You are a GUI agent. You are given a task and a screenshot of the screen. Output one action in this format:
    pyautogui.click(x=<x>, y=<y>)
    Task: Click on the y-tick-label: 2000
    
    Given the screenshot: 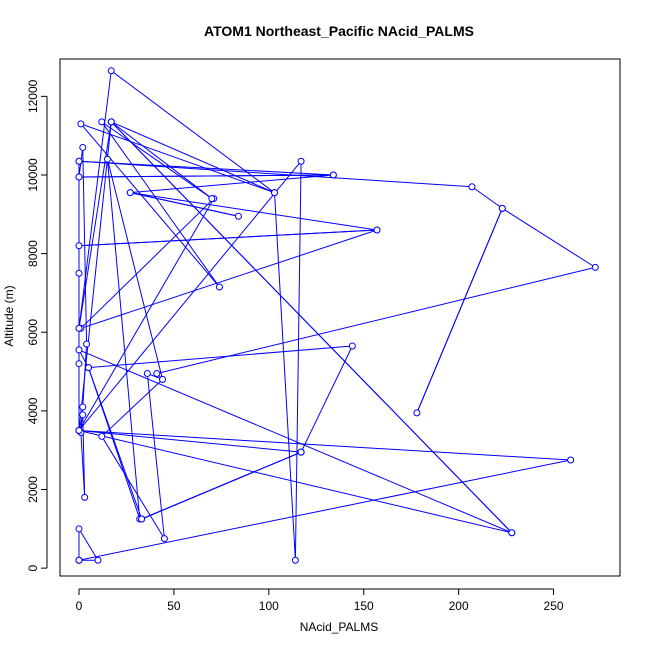 What is the action you would take?
    pyautogui.click(x=33, y=489)
    